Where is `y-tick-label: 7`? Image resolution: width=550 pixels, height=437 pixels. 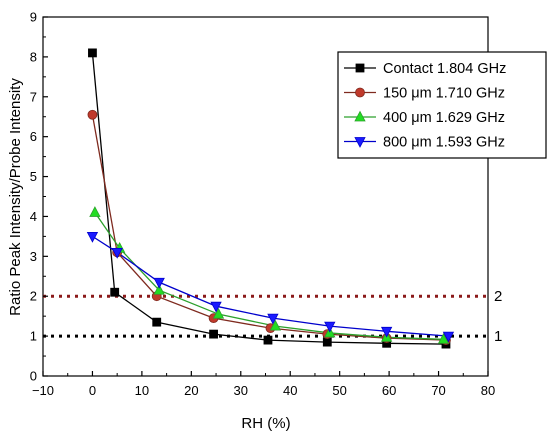 y-tick-label: 7 is located at coordinates (33, 96).